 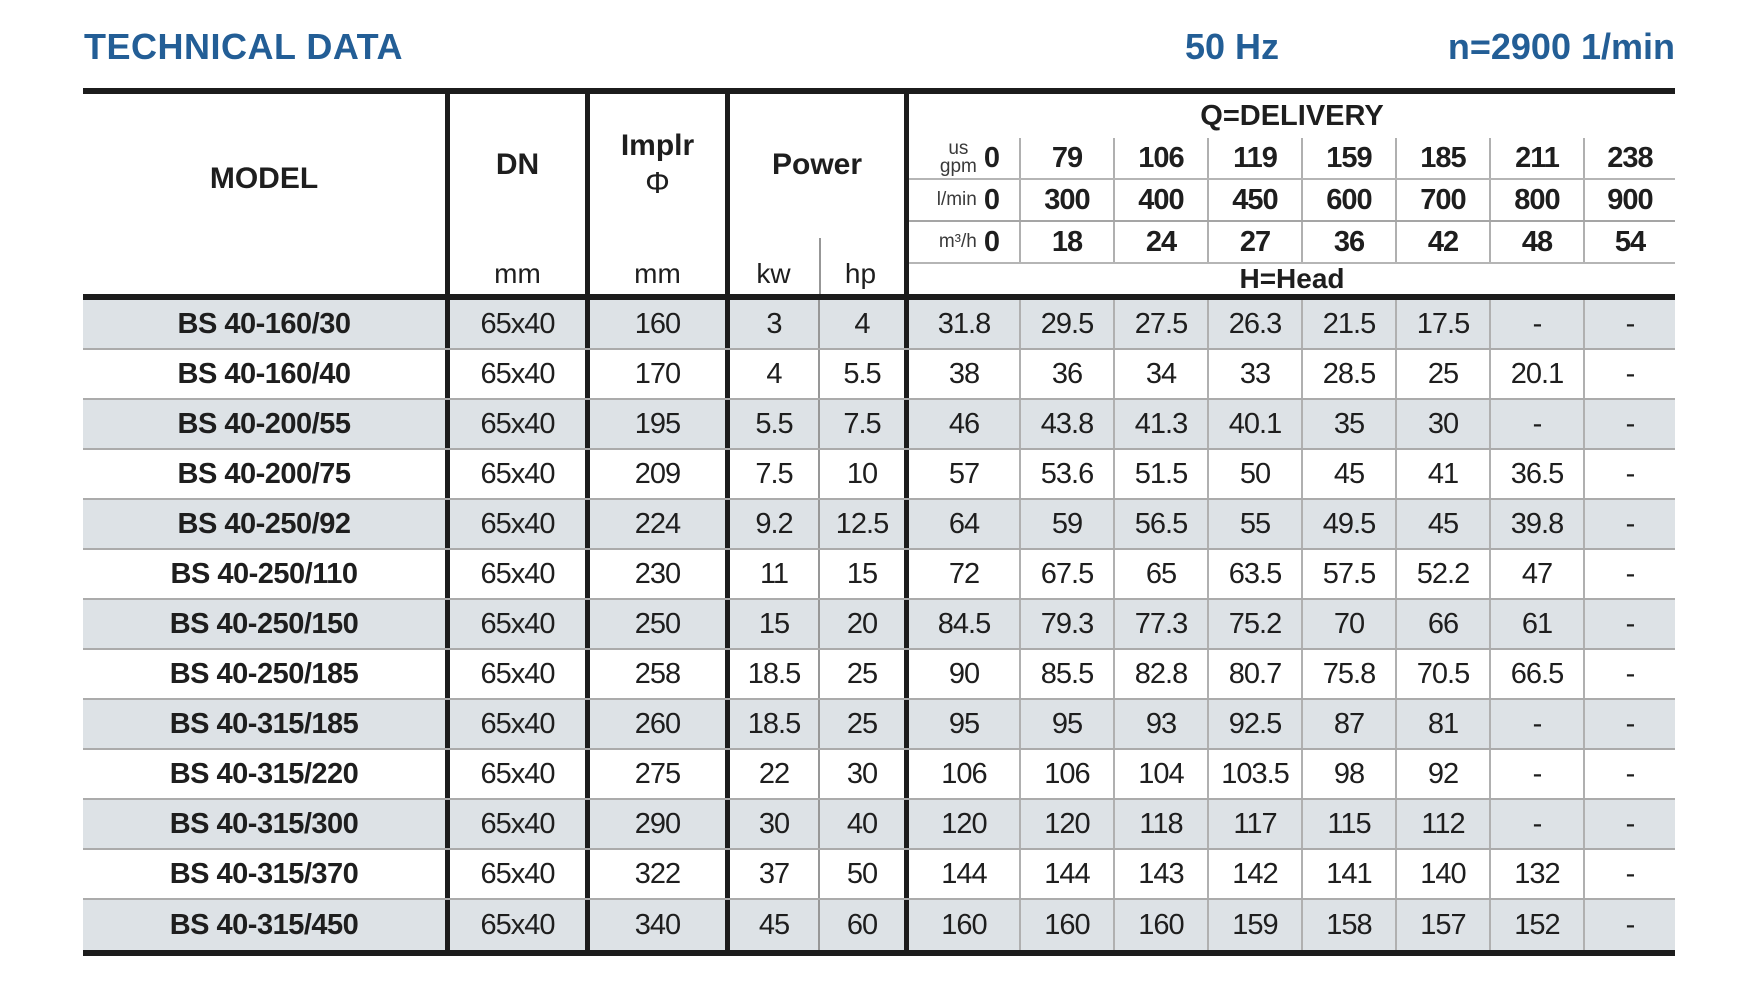 What do you see at coordinates (266, 724) in the screenshot?
I see `model-cell: BS 40-315/185` at bounding box center [266, 724].